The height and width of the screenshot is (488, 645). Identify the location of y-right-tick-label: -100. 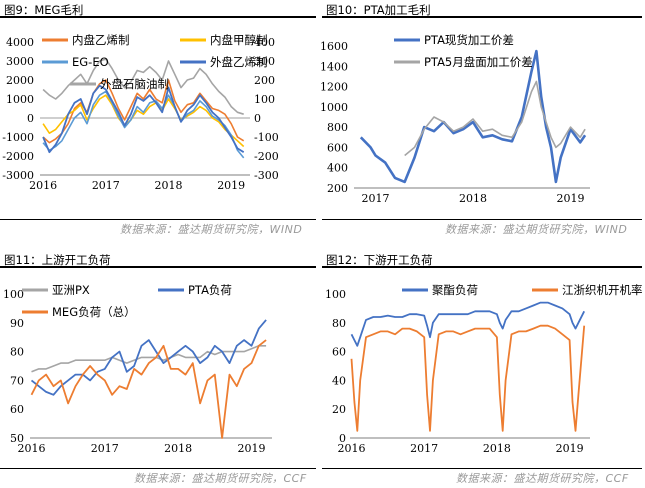
(266, 137).